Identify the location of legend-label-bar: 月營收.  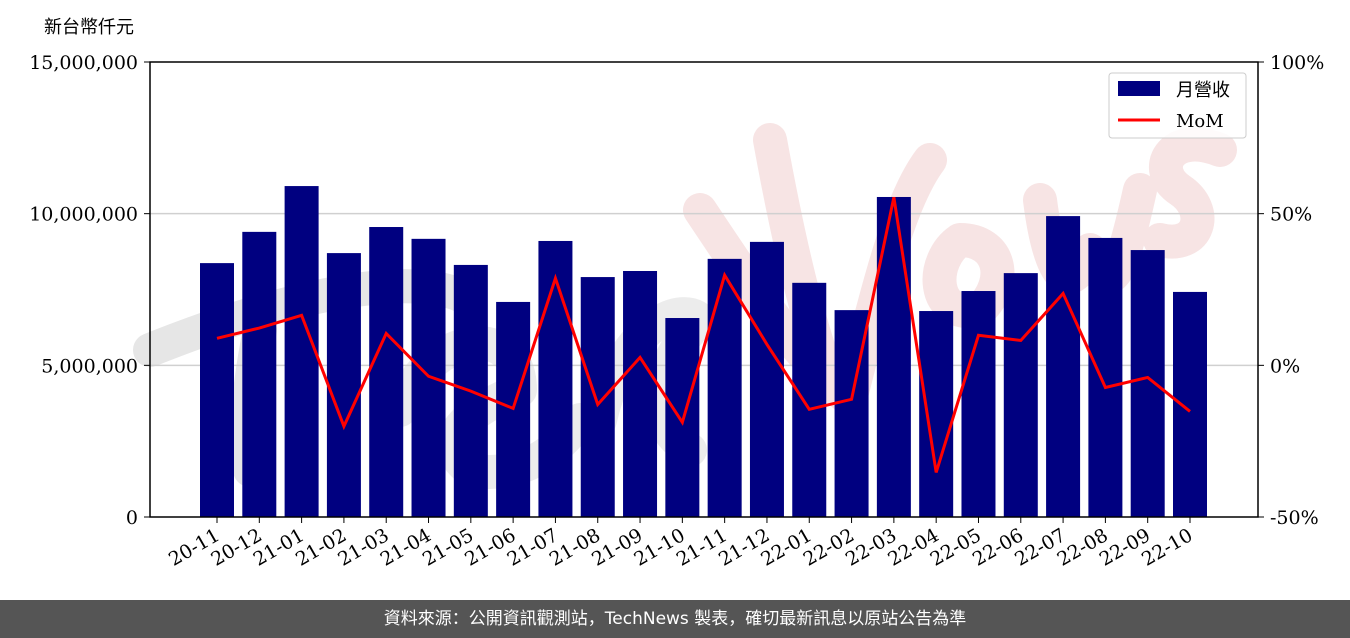
(1203, 90).